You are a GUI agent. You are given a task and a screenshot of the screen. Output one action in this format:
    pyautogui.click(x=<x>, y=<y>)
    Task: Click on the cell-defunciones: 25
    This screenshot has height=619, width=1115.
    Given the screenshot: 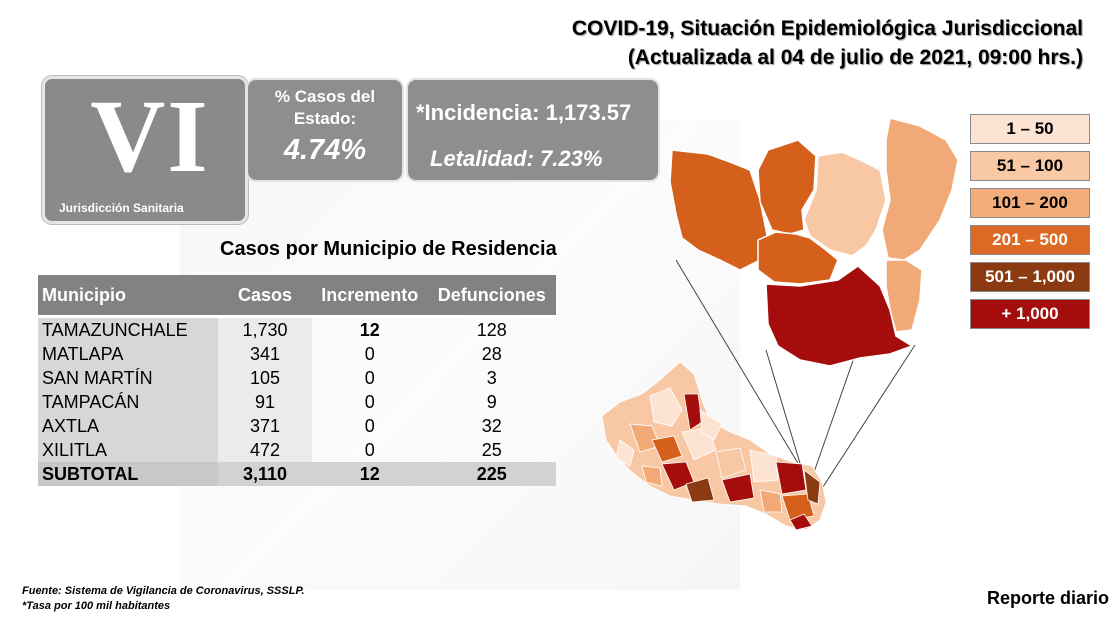 What is the action you would take?
    pyautogui.click(x=491, y=450)
    